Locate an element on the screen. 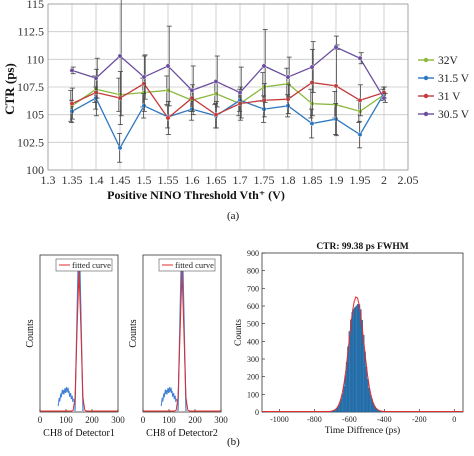 The image size is (474, 456). chart-a-x-tick: 1.3 is located at coordinates (48, 180).